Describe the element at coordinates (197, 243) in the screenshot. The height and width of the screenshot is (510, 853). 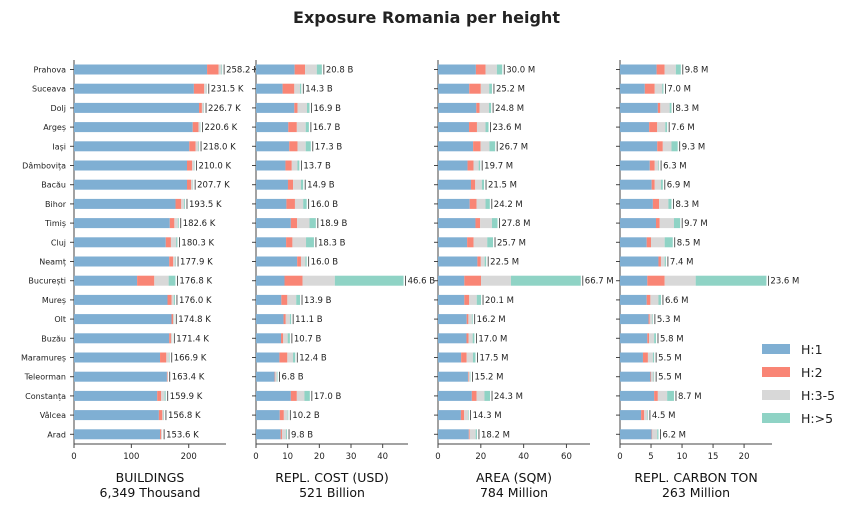
I see `bar-value-label: 180.3 K` at that location.